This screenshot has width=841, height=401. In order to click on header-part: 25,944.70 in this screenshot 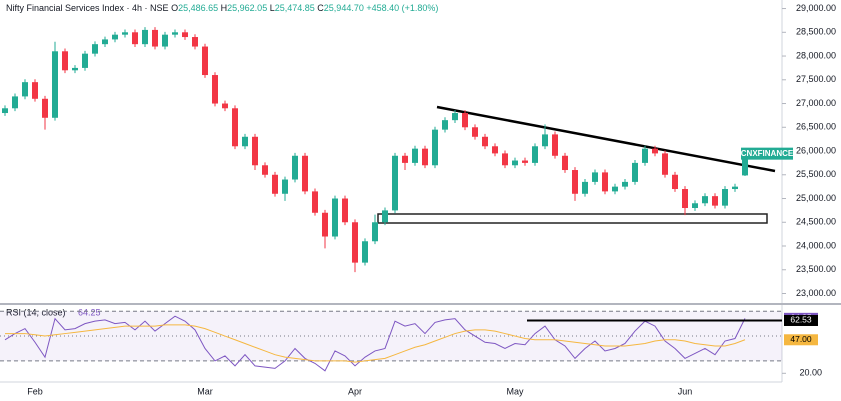, I will do `click(344, 8)`.